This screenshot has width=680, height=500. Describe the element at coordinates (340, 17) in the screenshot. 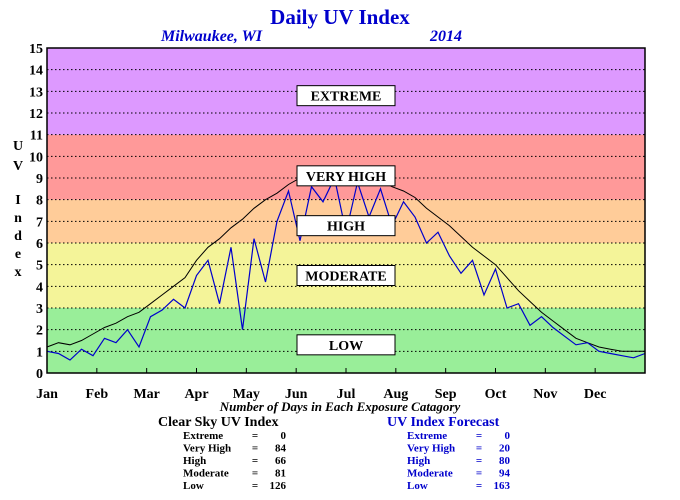

I see `chart-title: Daily UV Index` at that location.